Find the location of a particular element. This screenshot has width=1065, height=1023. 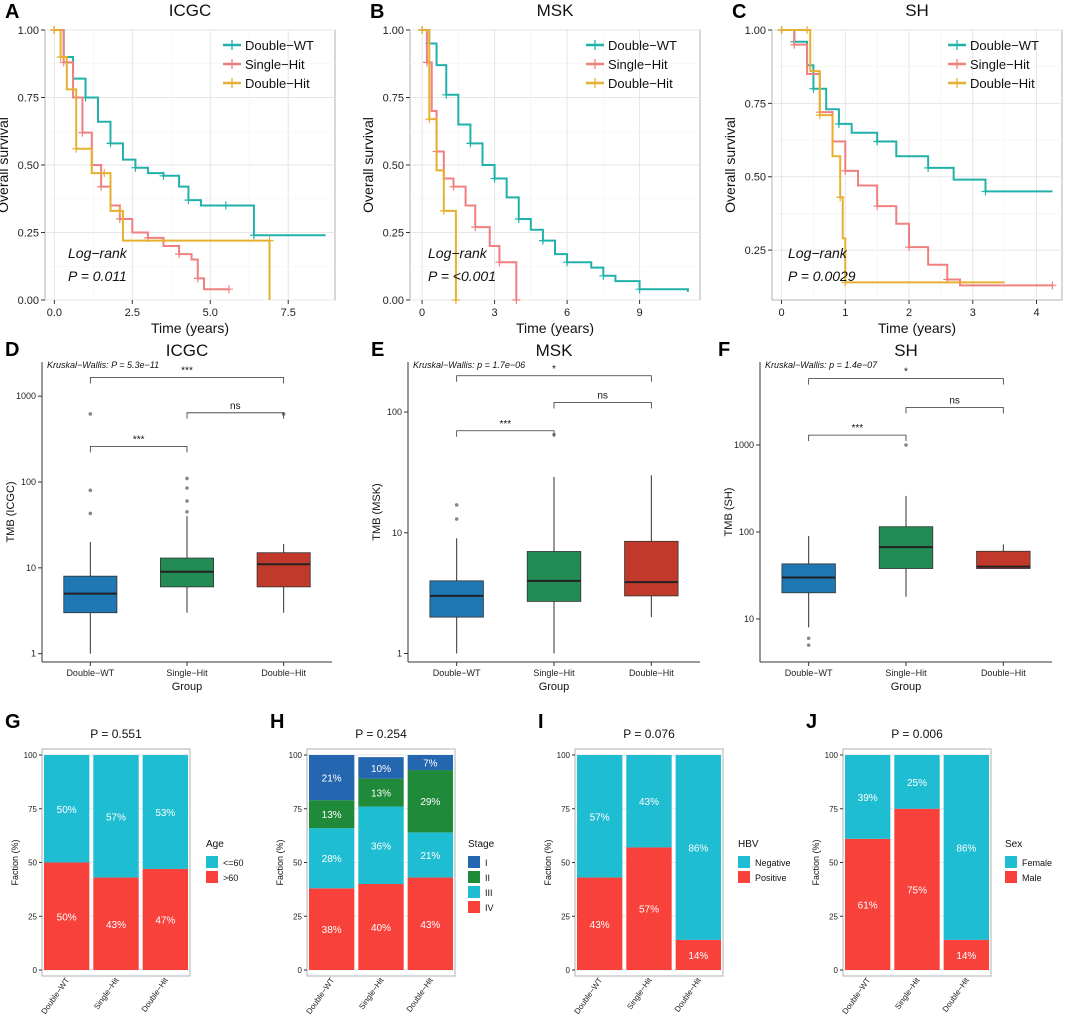

significance-label: ns is located at coordinates (602, 396).